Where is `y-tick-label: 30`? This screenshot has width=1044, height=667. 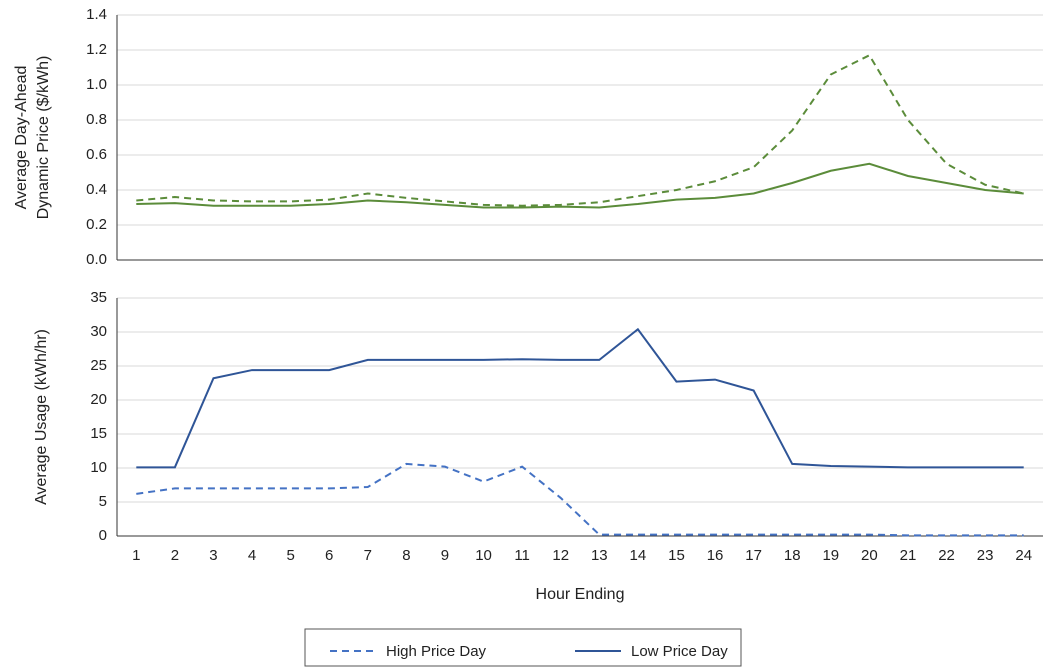 y-tick-label: 30 is located at coordinates (98, 331).